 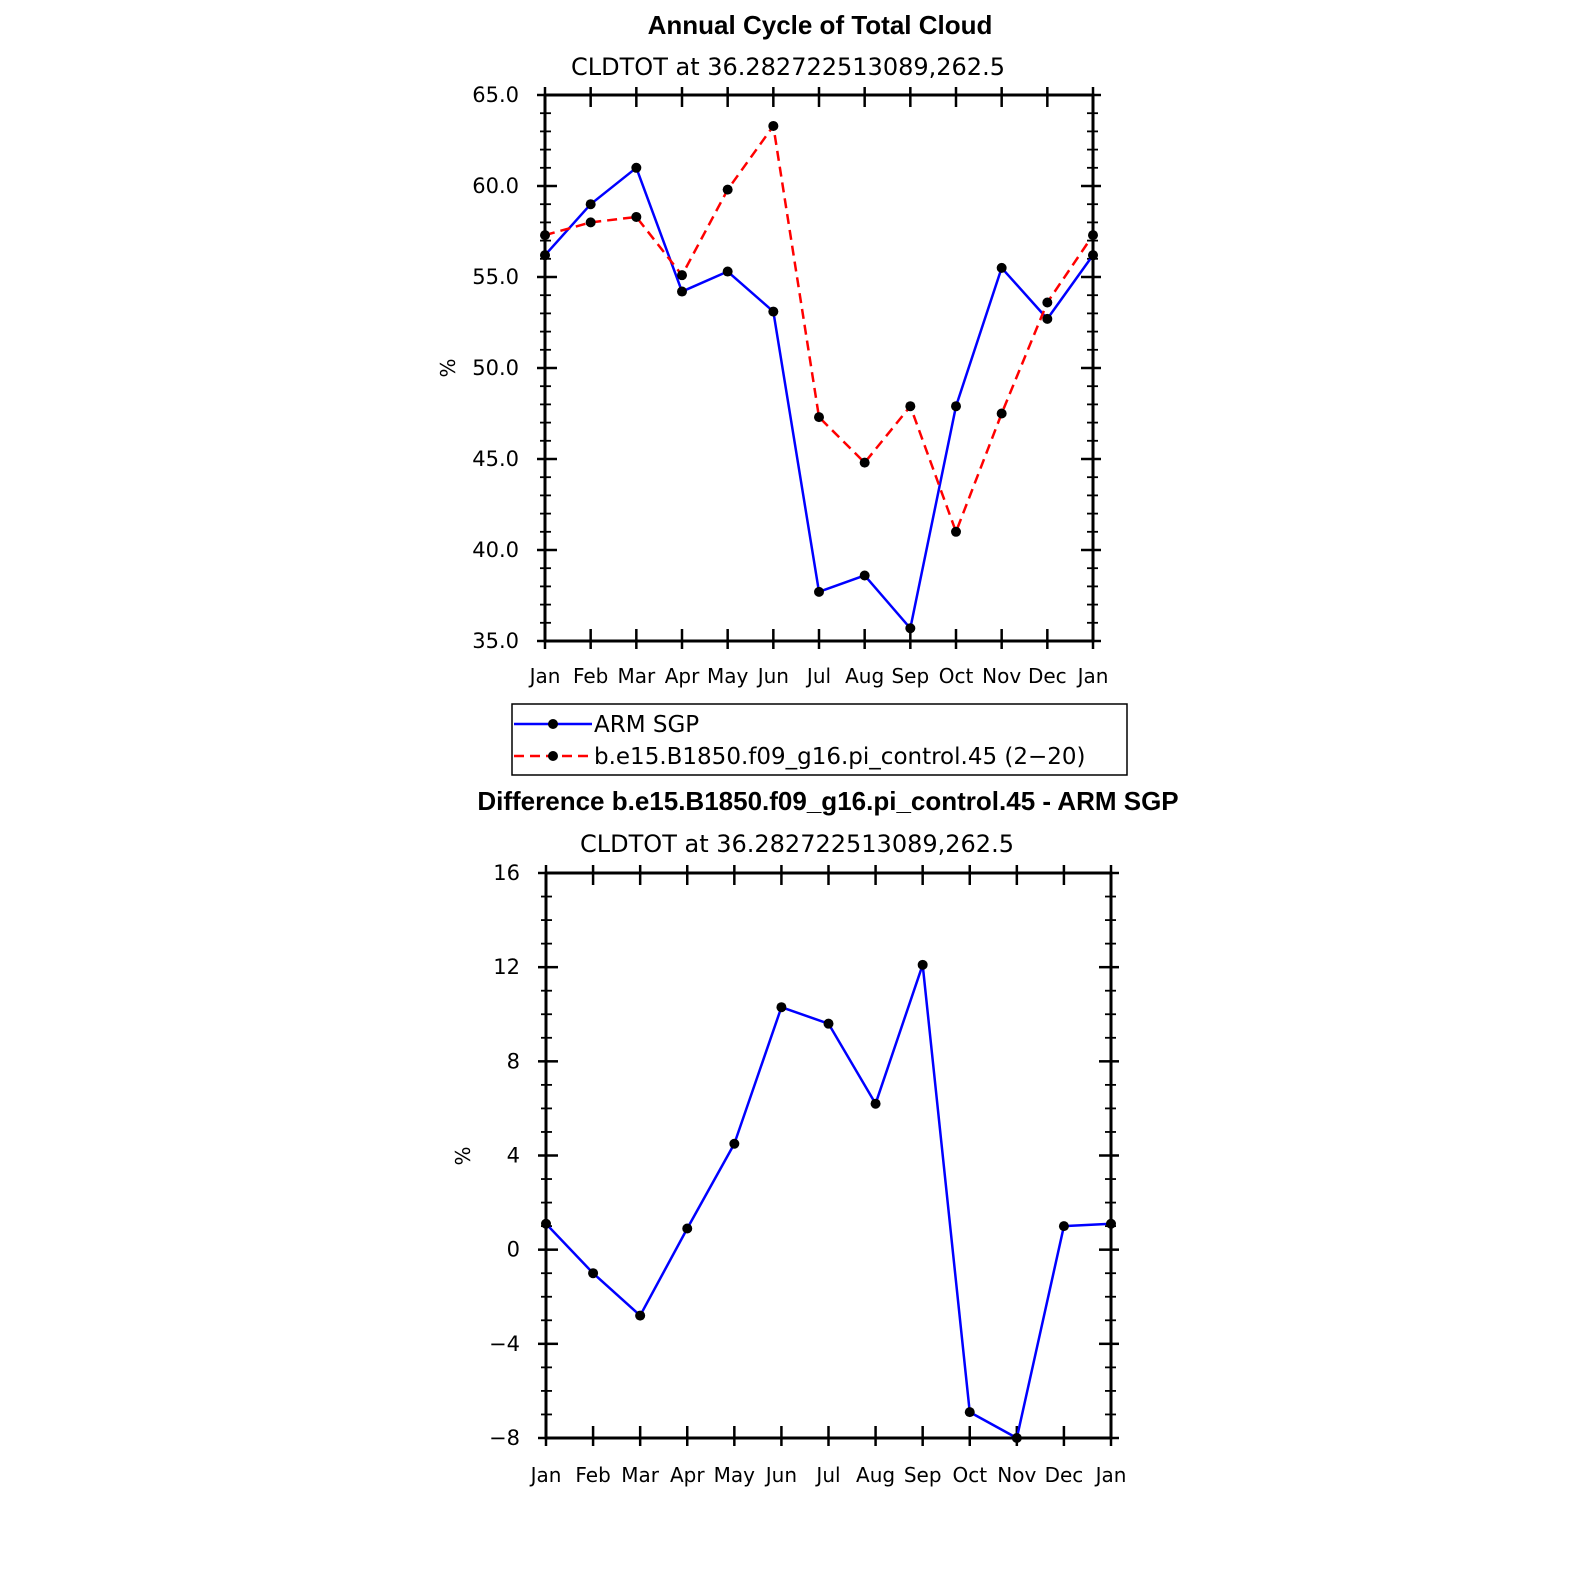 I want to click on y-tick-label: 12, so click(x=506, y=967).